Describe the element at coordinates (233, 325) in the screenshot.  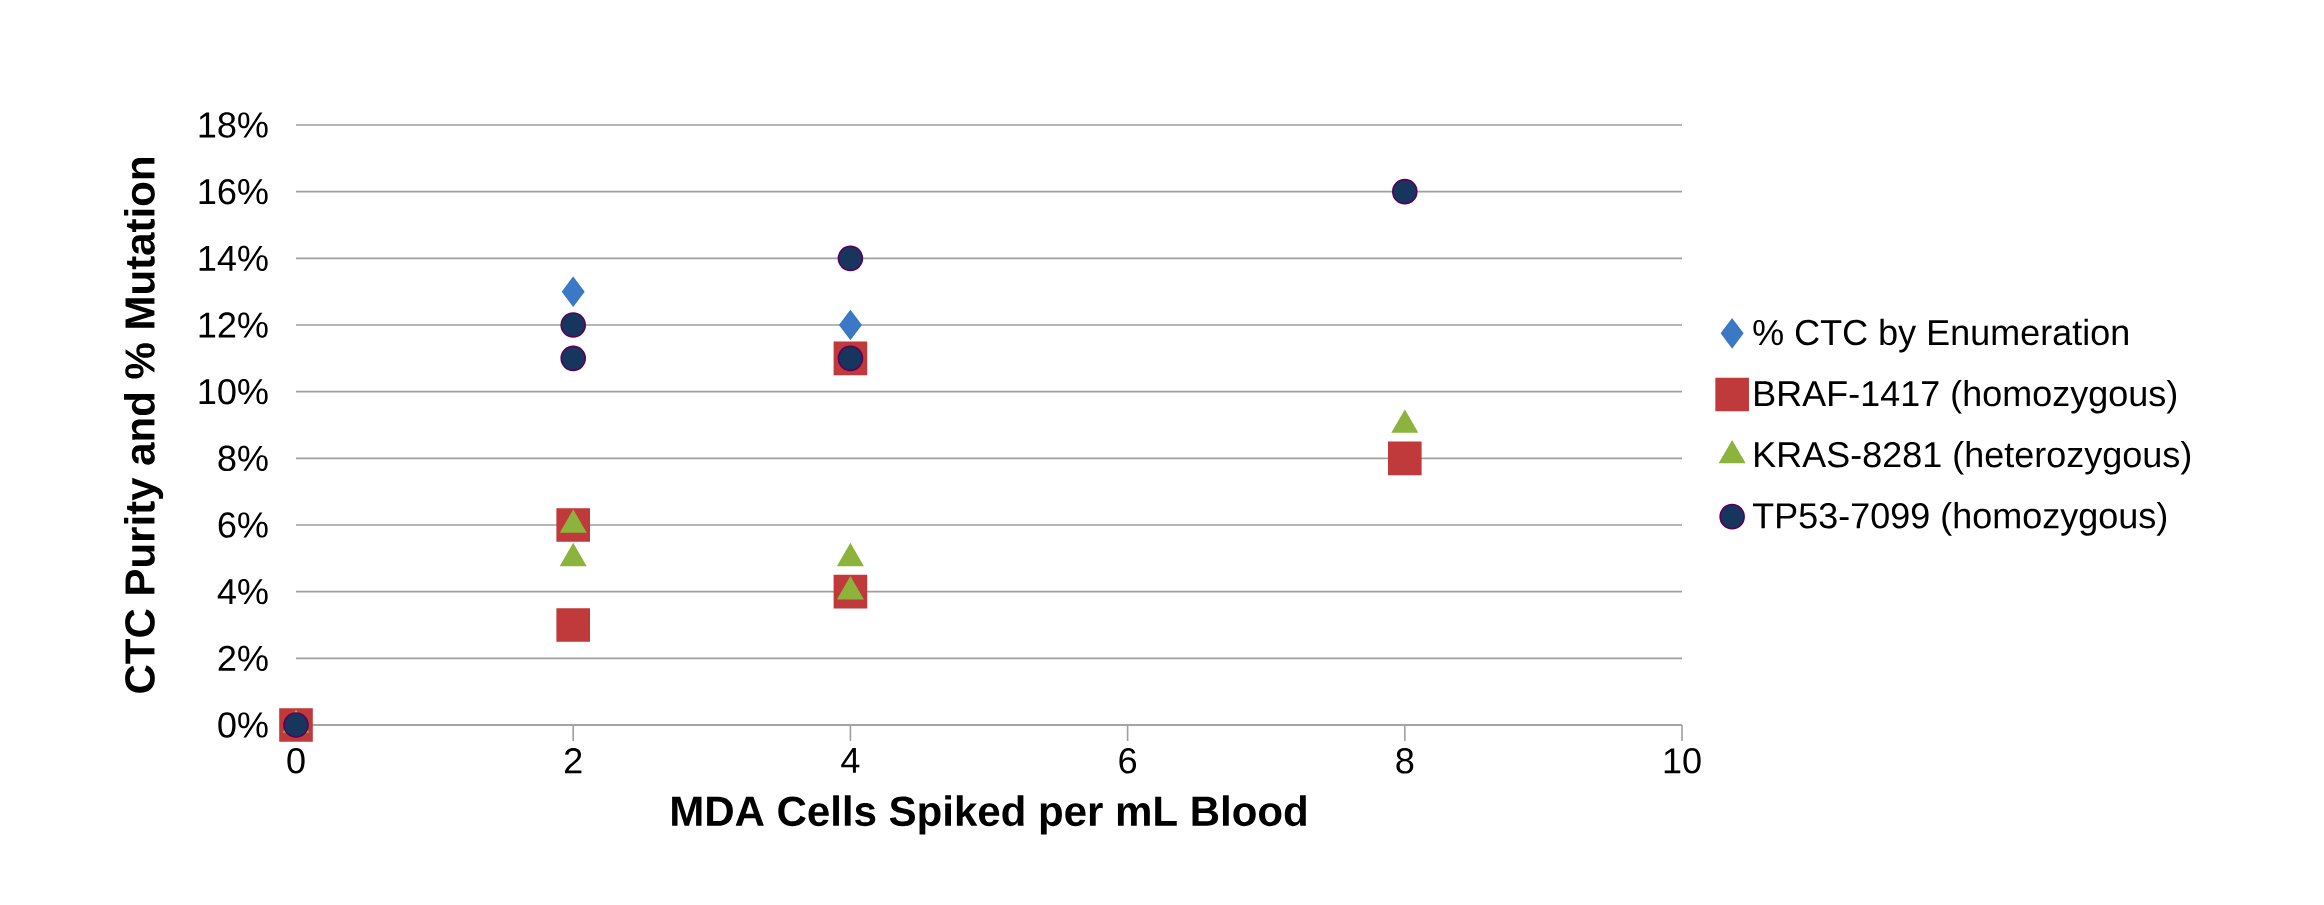
I see `y-tick-label: 12%` at that location.